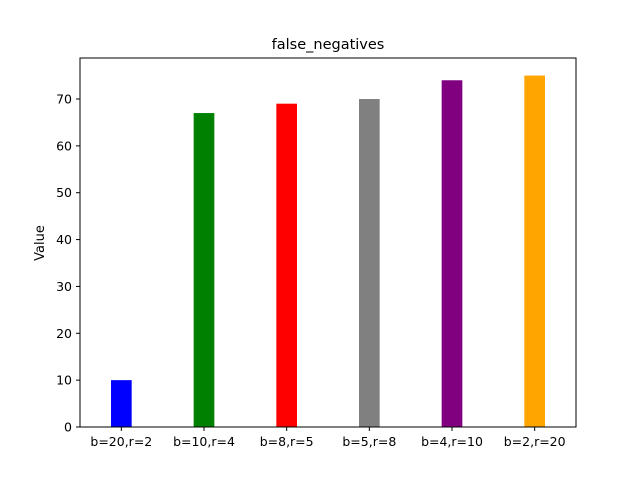  What do you see at coordinates (535, 441) in the screenshot?
I see `x-tick-label: b=2,r=20` at bounding box center [535, 441].